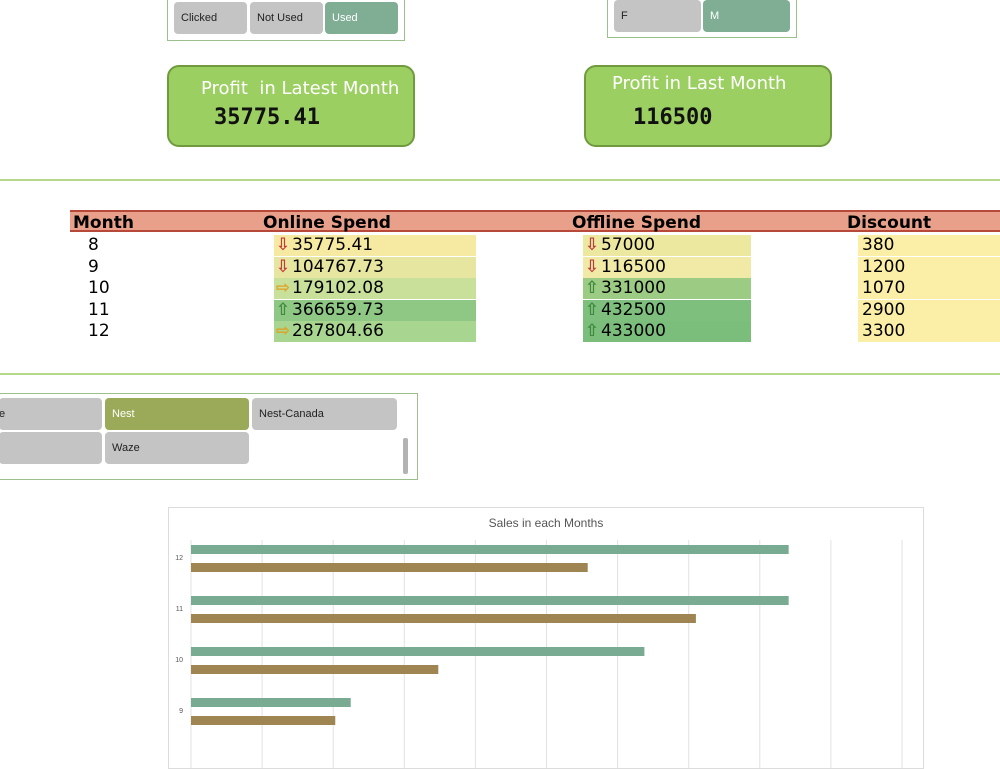  I want to click on cell-value: 432500, so click(633, 309).